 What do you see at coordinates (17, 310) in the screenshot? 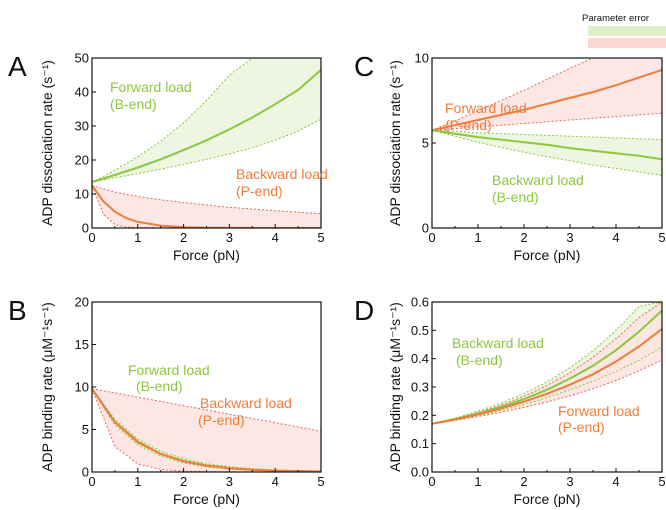
I see `panel-label: B` at bounding box center [17, 310].